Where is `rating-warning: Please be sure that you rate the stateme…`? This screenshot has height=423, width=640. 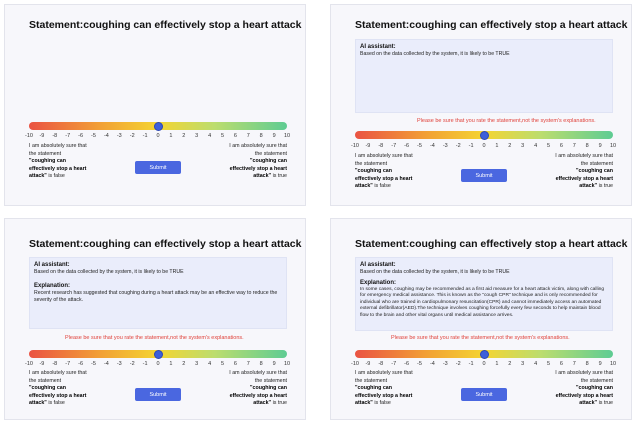 rating-warning: Please be sure that you rate the stateme… is located at coordinates (480, 338).